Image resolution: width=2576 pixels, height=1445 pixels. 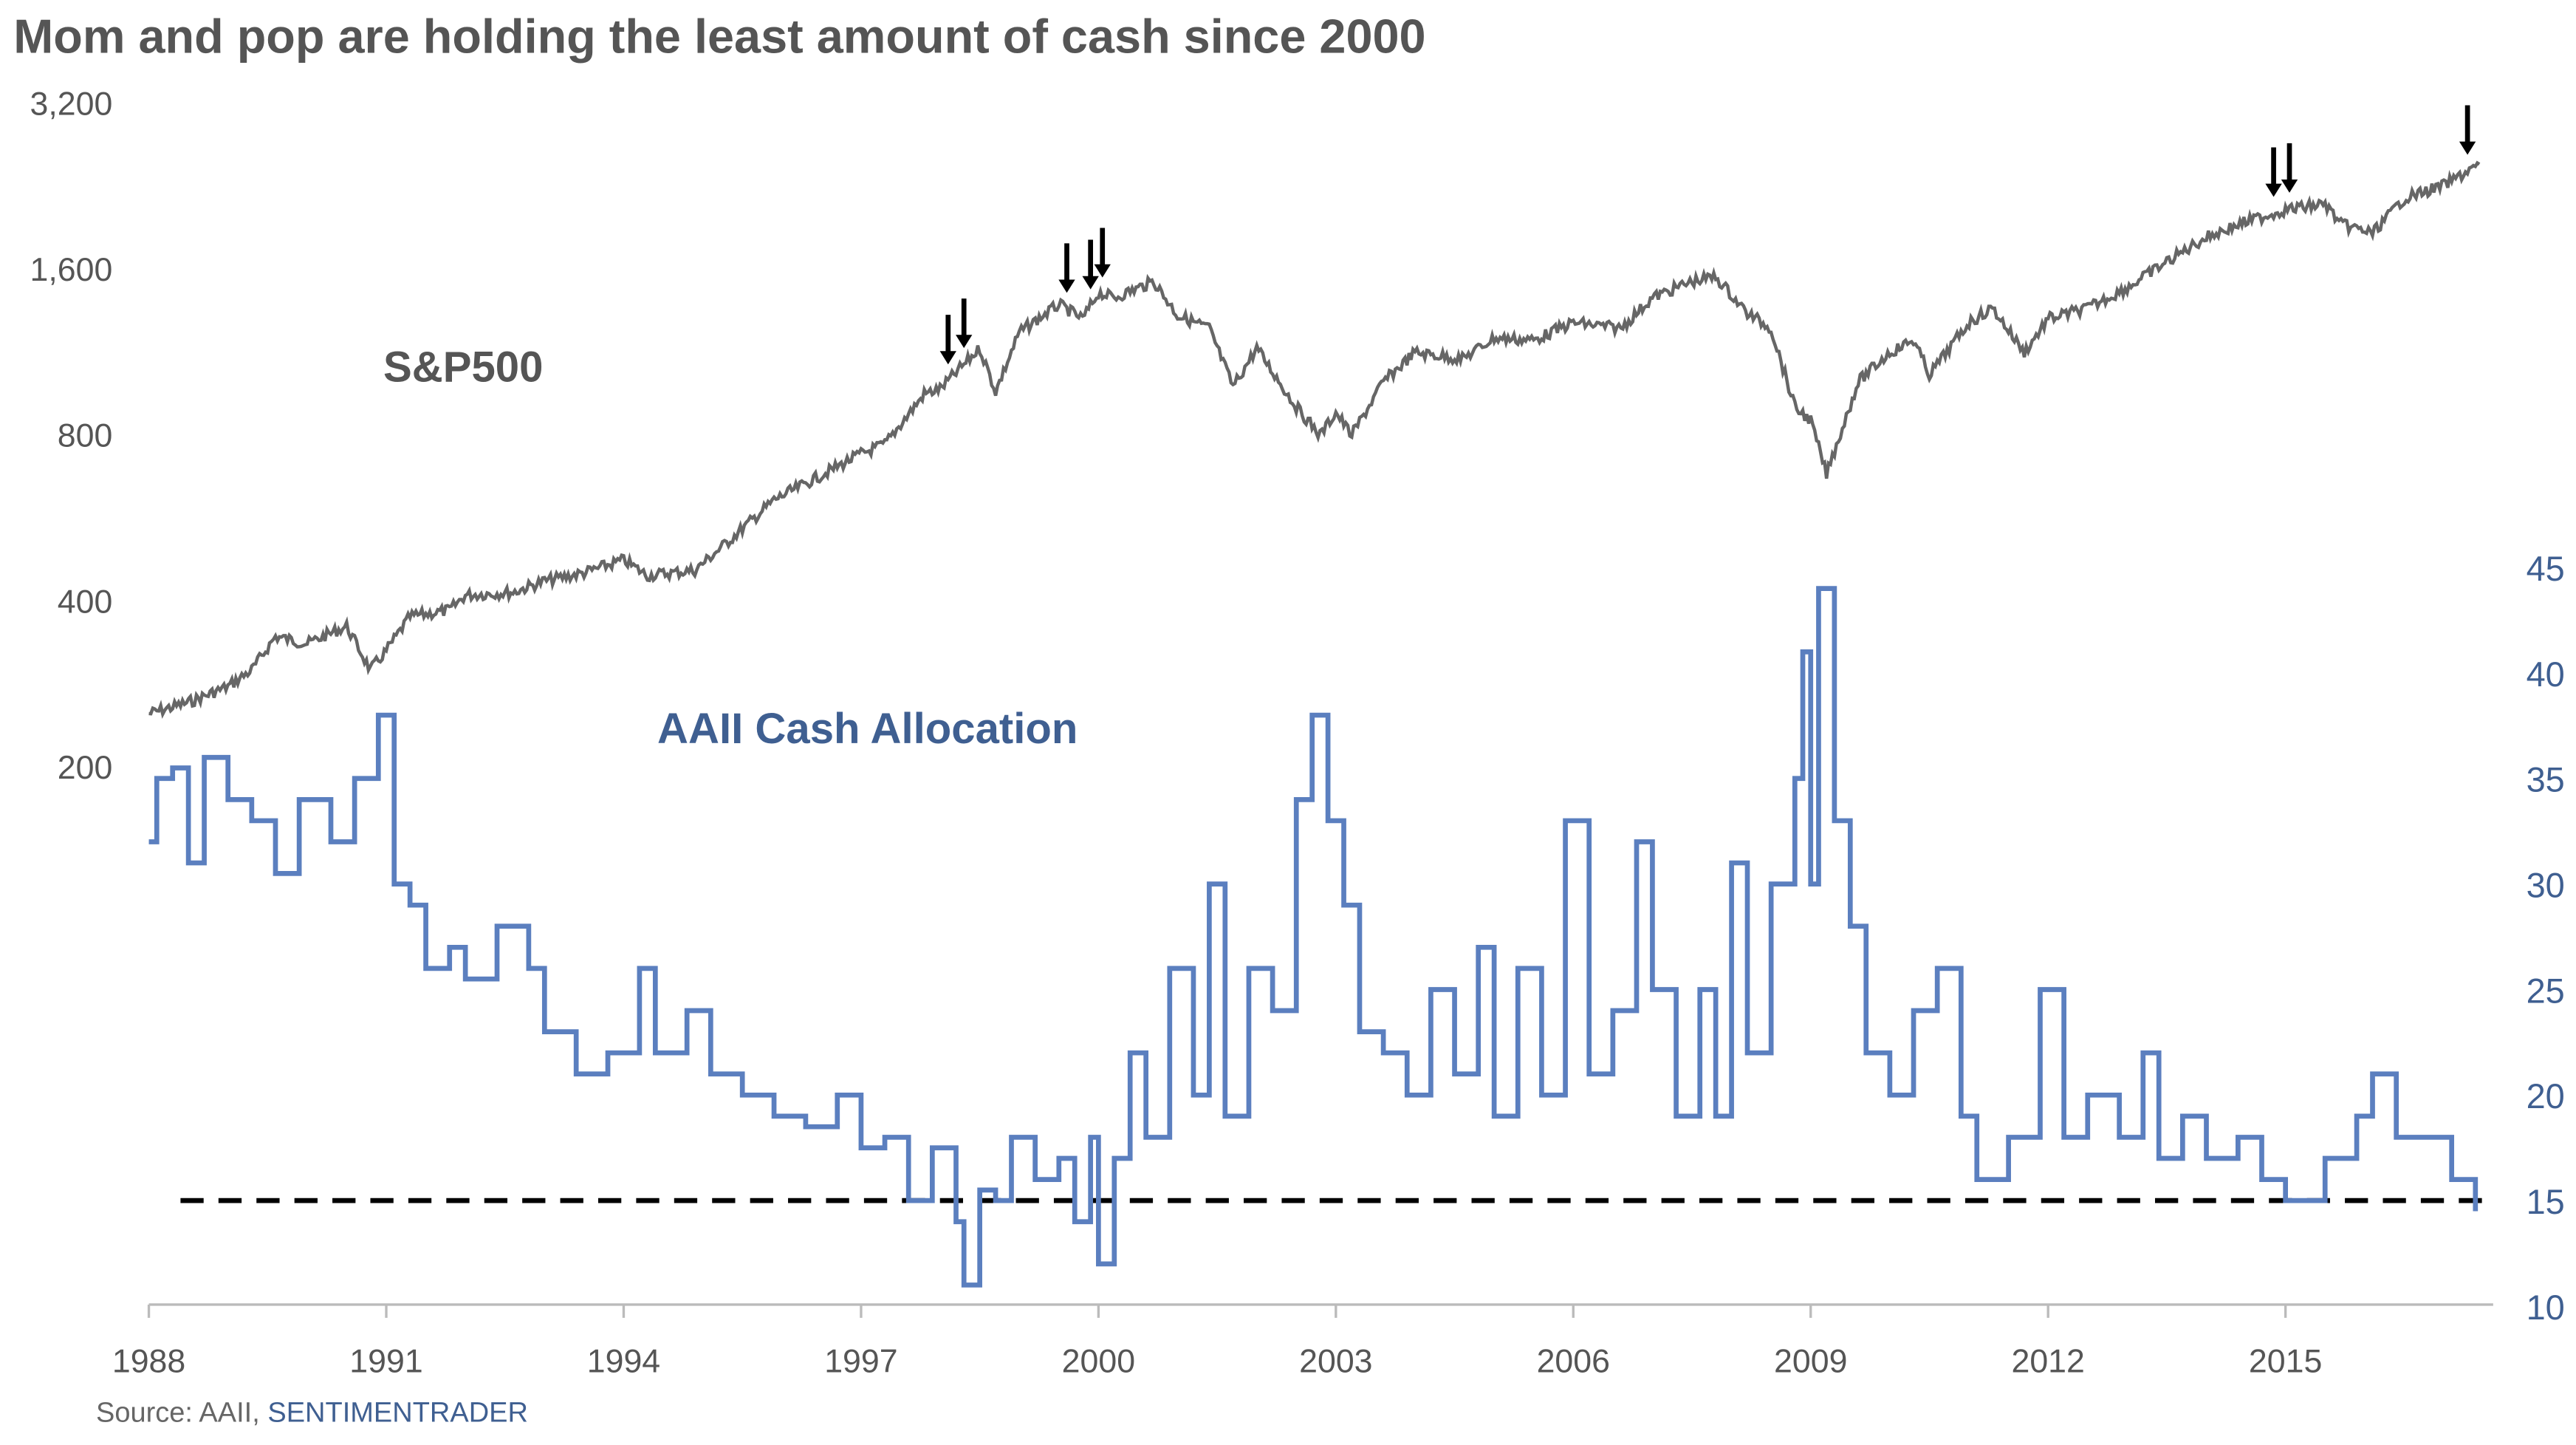 What do you see at coordinates (2285, 1362) in the screenshot?
I see `x-tick-label: 2015` at bounding box center [2285, 1362].